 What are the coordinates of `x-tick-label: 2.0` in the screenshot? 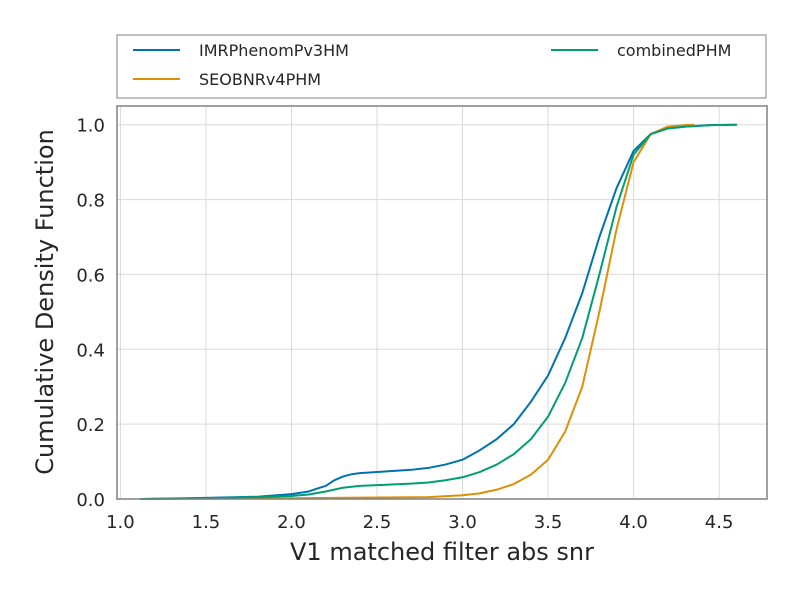 It's located at (291, 522).